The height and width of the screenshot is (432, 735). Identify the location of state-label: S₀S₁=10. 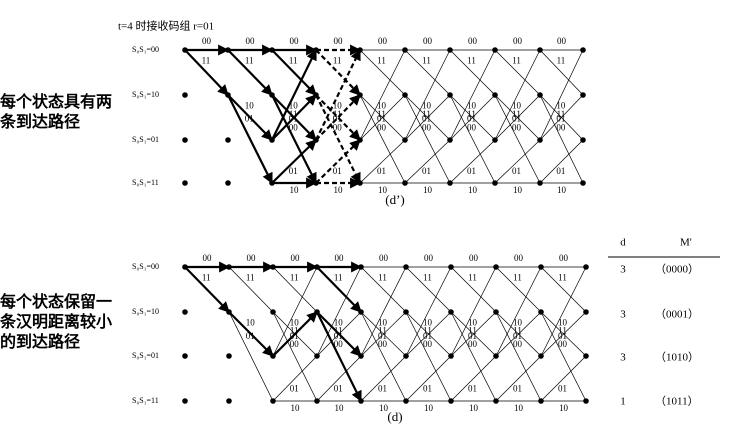
(145, 94).